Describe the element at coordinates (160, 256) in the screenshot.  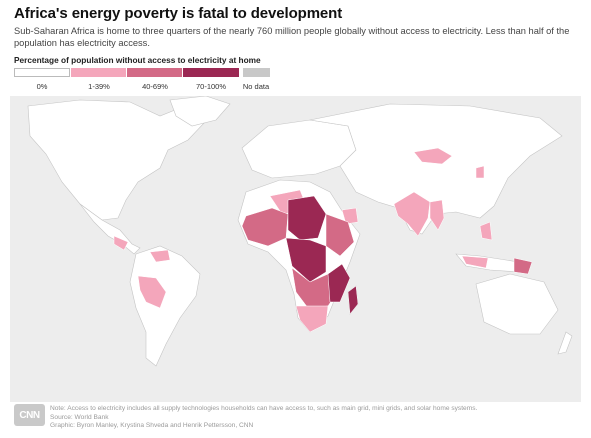
I see `region-venezuela` at that location.